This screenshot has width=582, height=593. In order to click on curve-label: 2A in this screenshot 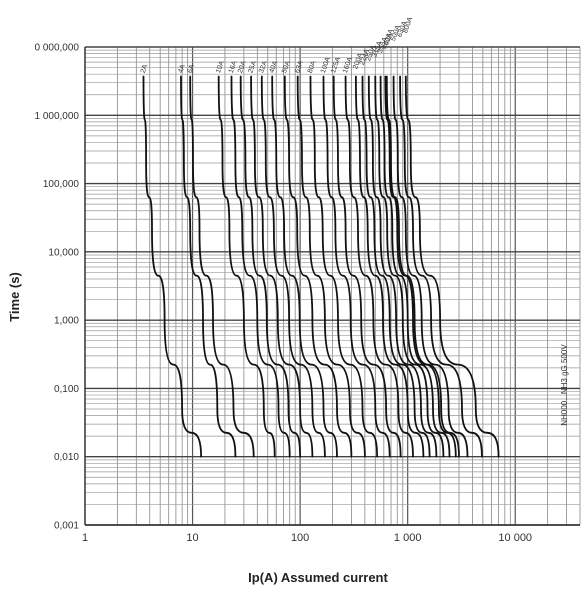, I will do `click(145, 68)`.